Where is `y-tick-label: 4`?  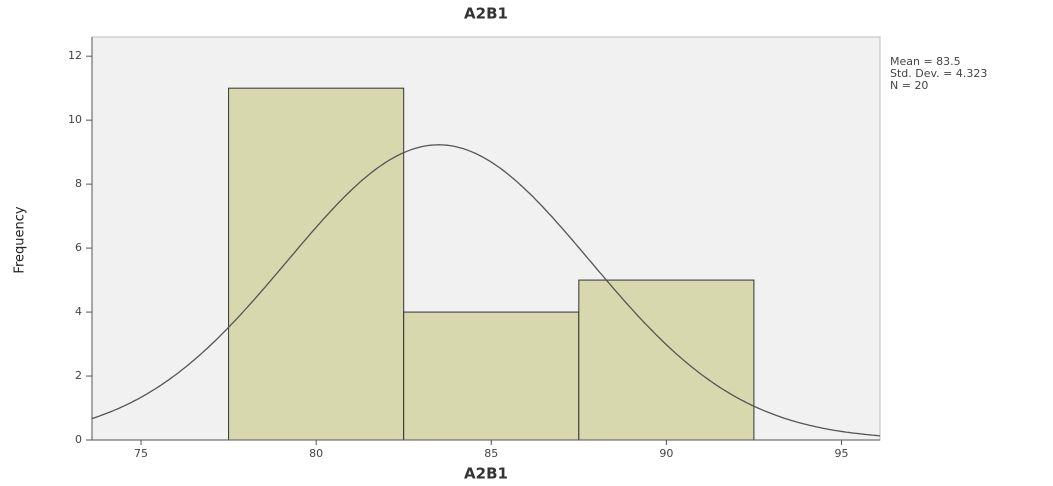
y-tick-label: 4 is located at coordinates (78, 311).